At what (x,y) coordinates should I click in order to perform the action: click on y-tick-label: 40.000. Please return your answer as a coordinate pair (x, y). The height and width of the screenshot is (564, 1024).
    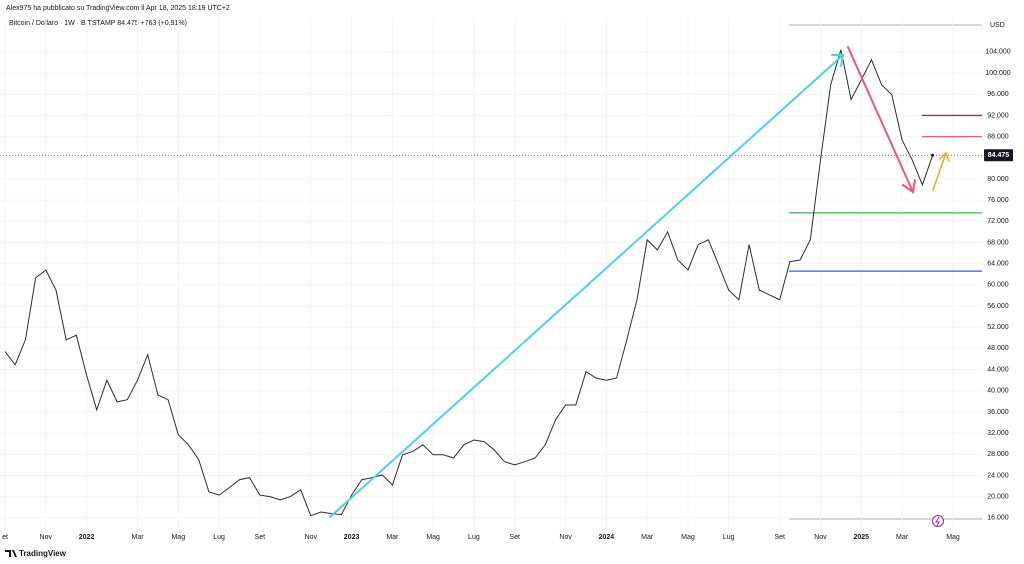
    Looking at the image, I should click on (998, 391).